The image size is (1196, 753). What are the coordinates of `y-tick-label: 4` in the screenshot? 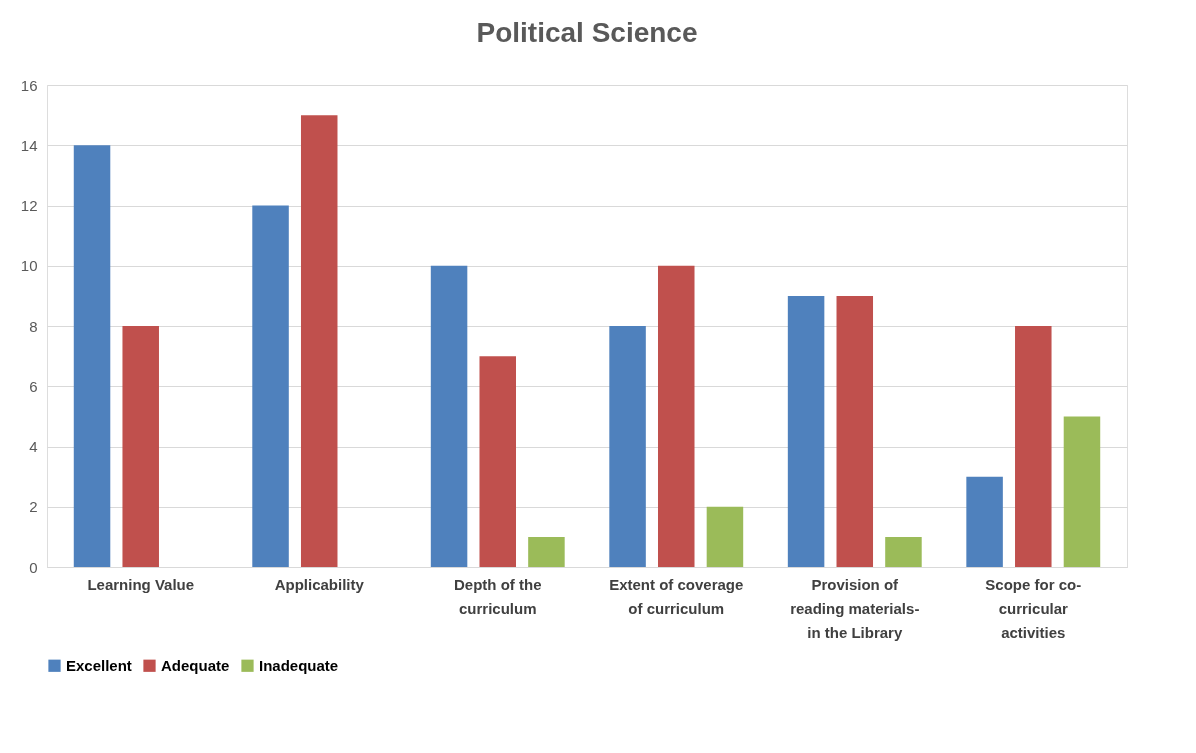 It's located at (33, 446).